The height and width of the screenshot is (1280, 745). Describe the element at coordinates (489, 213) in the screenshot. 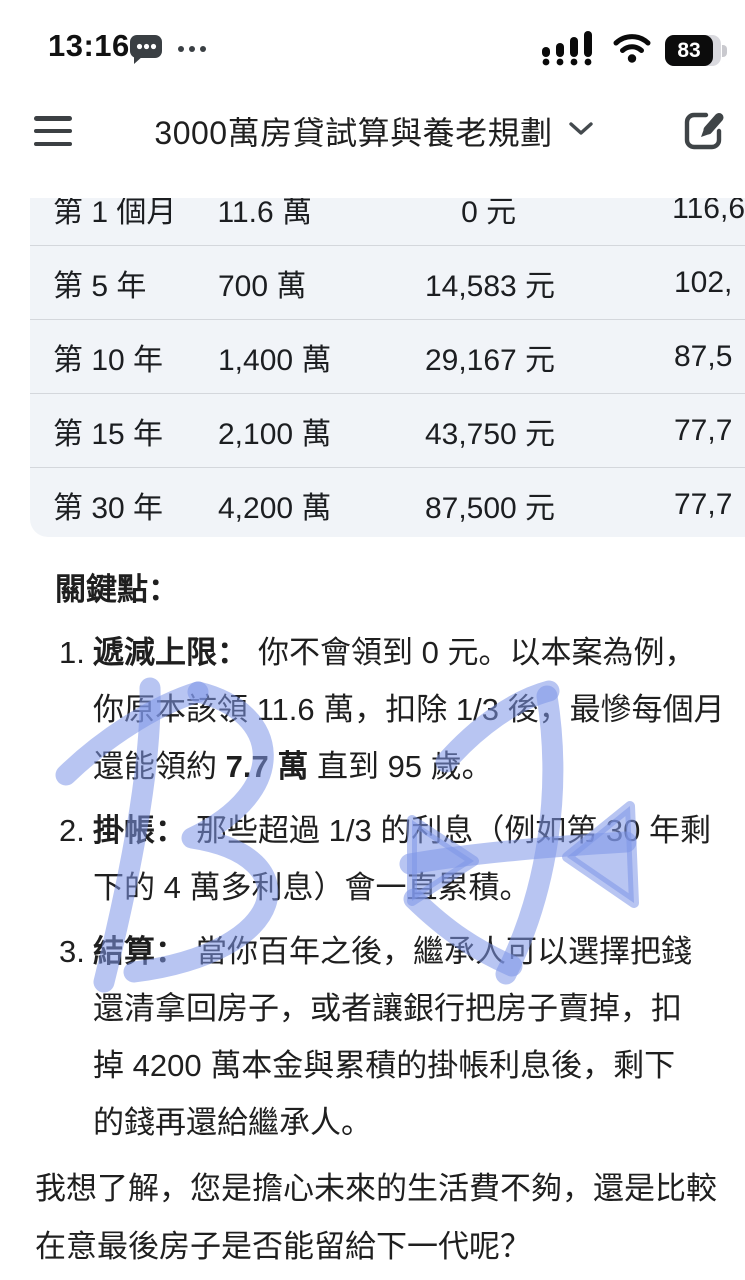

I see `cell-interest: 0 元` at that location.